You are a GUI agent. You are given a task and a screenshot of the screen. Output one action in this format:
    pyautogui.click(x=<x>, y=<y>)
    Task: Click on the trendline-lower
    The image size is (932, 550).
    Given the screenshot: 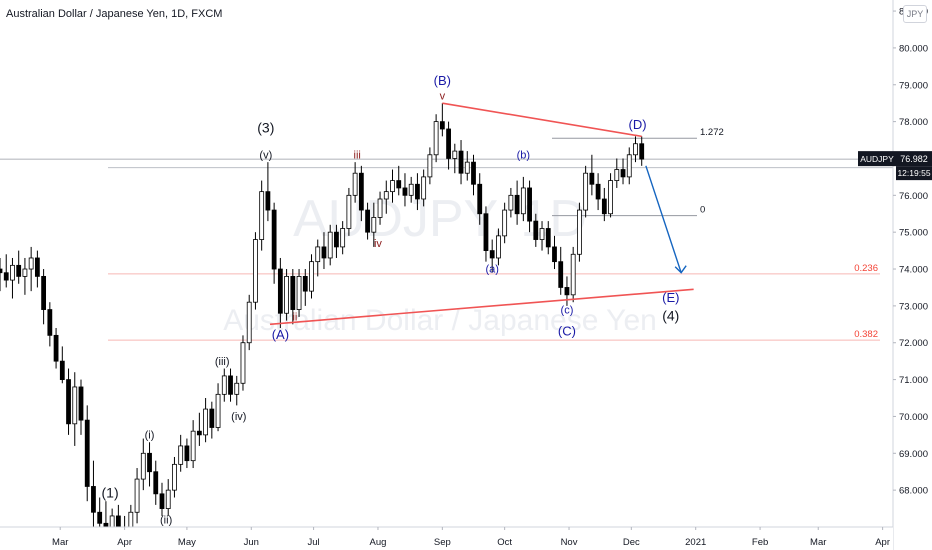 What is the action you would take?
    pyautogui.click(x=481, y=307)
    